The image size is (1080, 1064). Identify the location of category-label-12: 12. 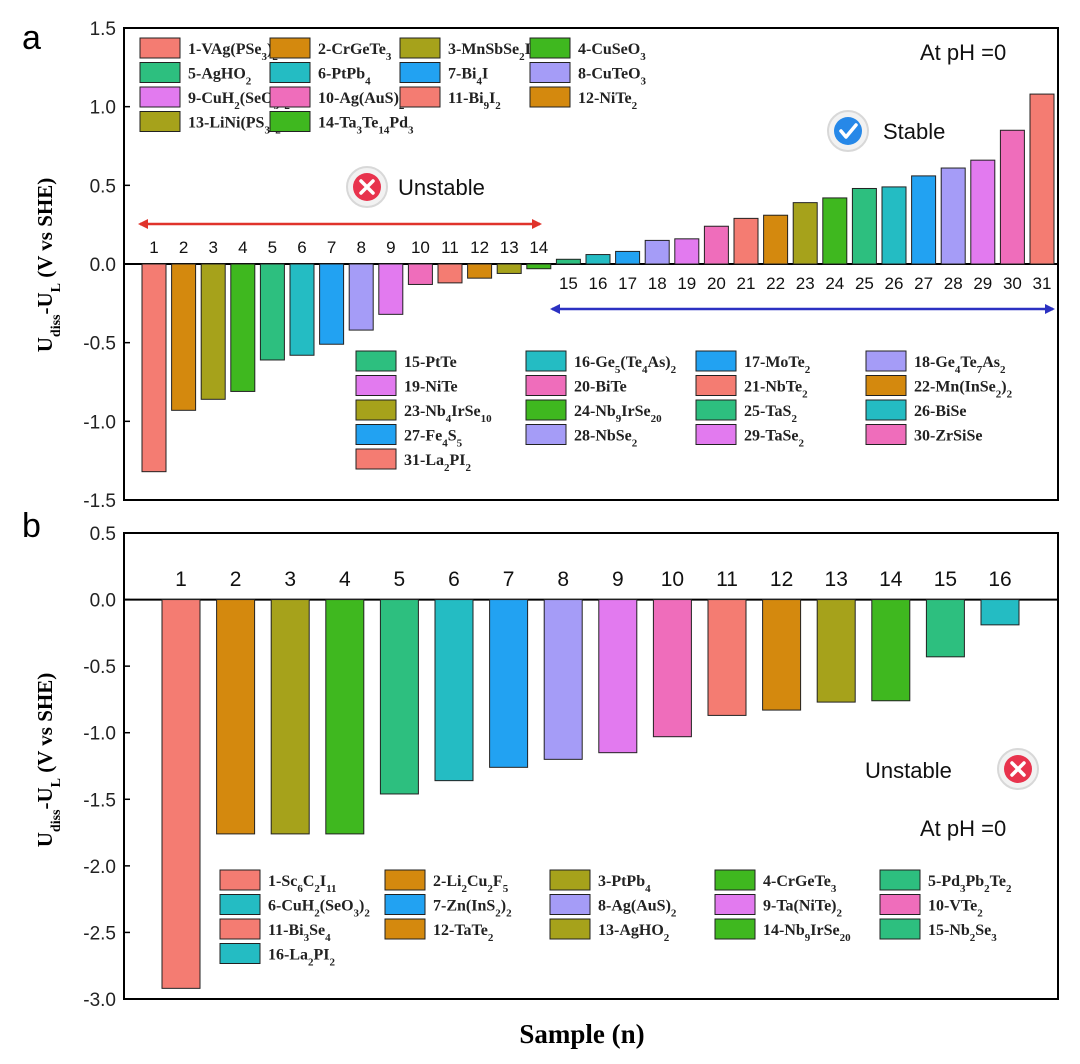
(479, 247).